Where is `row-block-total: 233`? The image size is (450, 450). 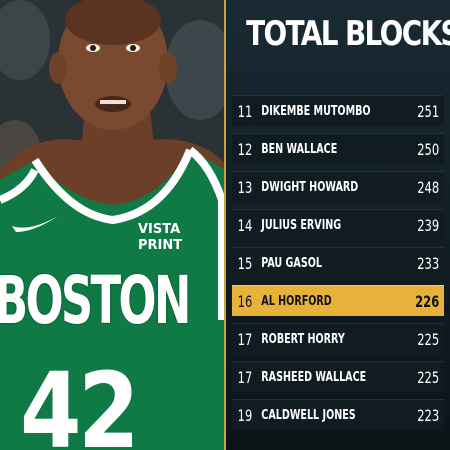 row-block-total: 233 is located at coordinates (428, 263).